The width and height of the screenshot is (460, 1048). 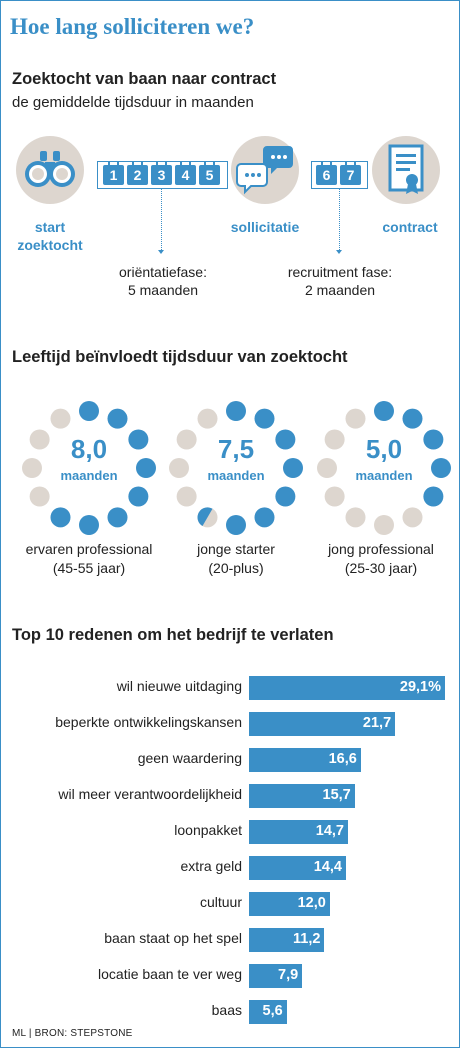 I want to click on bar-row: locatie baan te ver weg 7,9, so click(x=230, y=976).